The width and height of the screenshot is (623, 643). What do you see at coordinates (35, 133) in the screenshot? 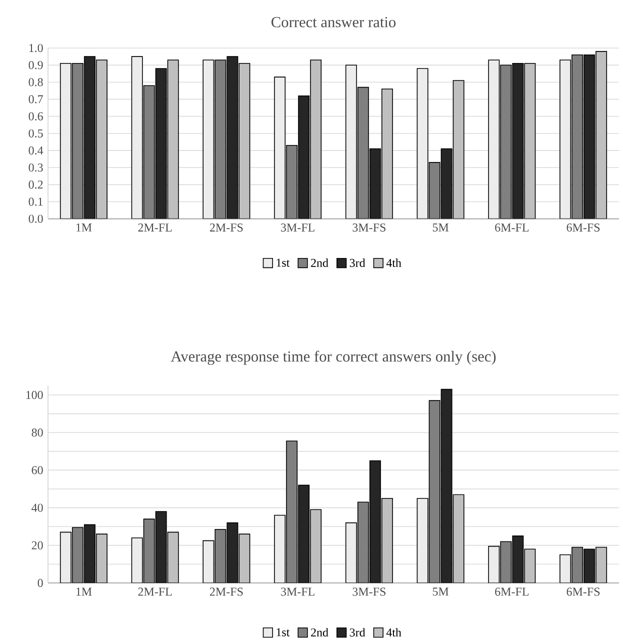
I see `y-tick-label: 0.5` at bounding box center [35, 133].